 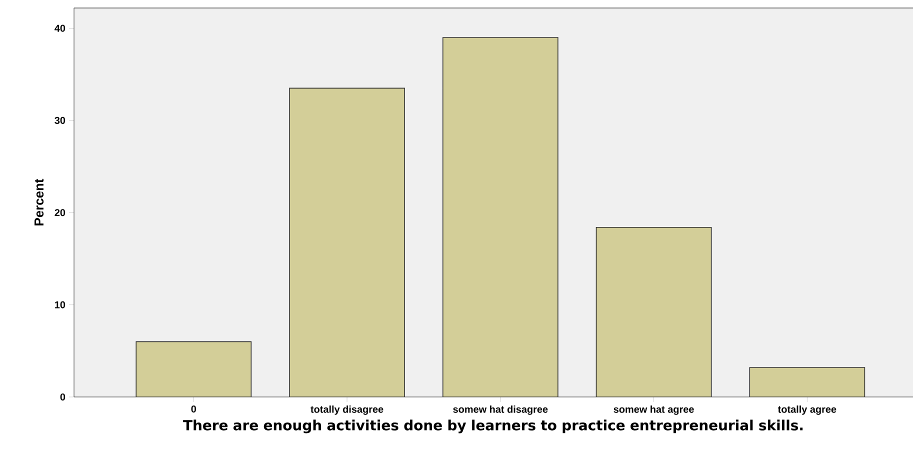 I want to click on y-tick-label: 20, so click(x=60, y=212).